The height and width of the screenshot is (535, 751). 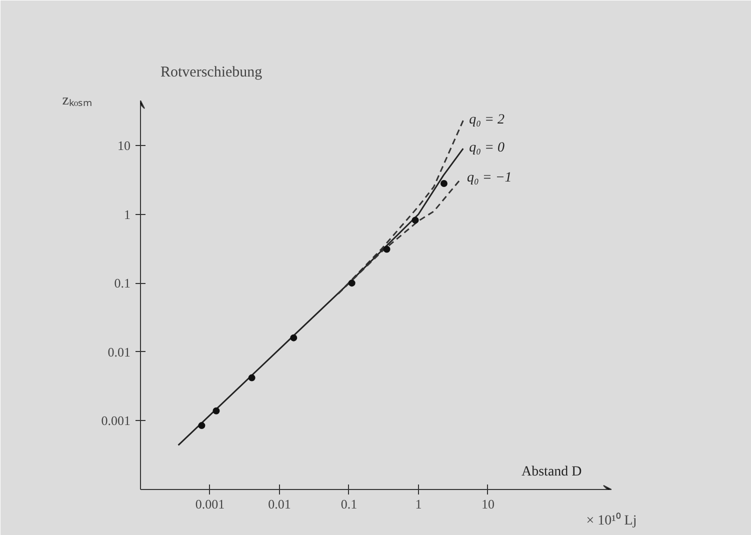 I want to click on y-axis-title: zₖₒₛₘ, so click(x=77, y=100).